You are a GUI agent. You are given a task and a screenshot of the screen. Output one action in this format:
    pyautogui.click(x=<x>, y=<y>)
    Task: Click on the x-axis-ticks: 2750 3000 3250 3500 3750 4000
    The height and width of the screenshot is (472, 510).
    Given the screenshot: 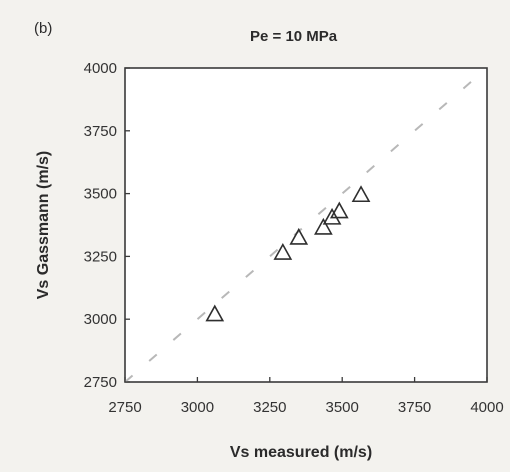 What is the action you would take?
    pyautogui.click(x=306, y=396)
    